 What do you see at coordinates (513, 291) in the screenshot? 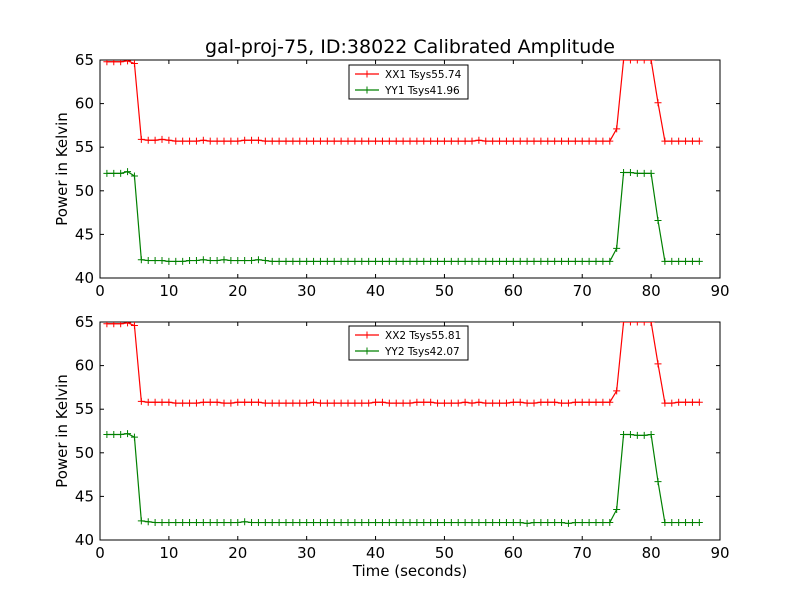
I see `x-tick-label: 60` at bounding box center [513, 291].